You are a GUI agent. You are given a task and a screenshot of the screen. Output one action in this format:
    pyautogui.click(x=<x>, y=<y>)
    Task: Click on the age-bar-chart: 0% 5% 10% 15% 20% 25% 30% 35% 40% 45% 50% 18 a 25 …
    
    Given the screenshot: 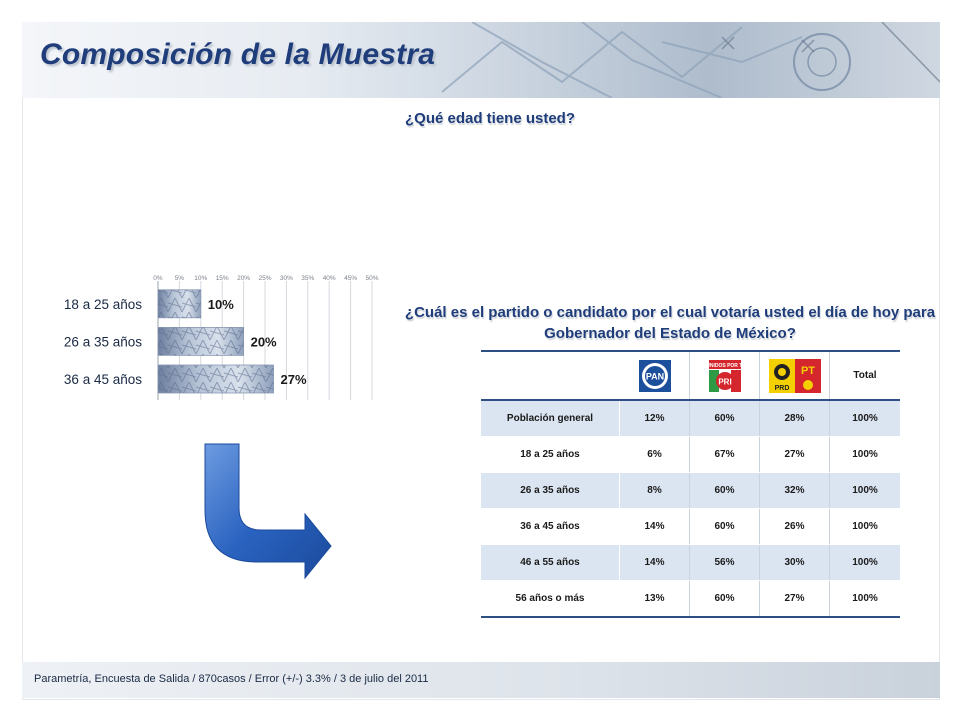 What is the action you would take?
    pyautogui.click(x=221, y=337)
    